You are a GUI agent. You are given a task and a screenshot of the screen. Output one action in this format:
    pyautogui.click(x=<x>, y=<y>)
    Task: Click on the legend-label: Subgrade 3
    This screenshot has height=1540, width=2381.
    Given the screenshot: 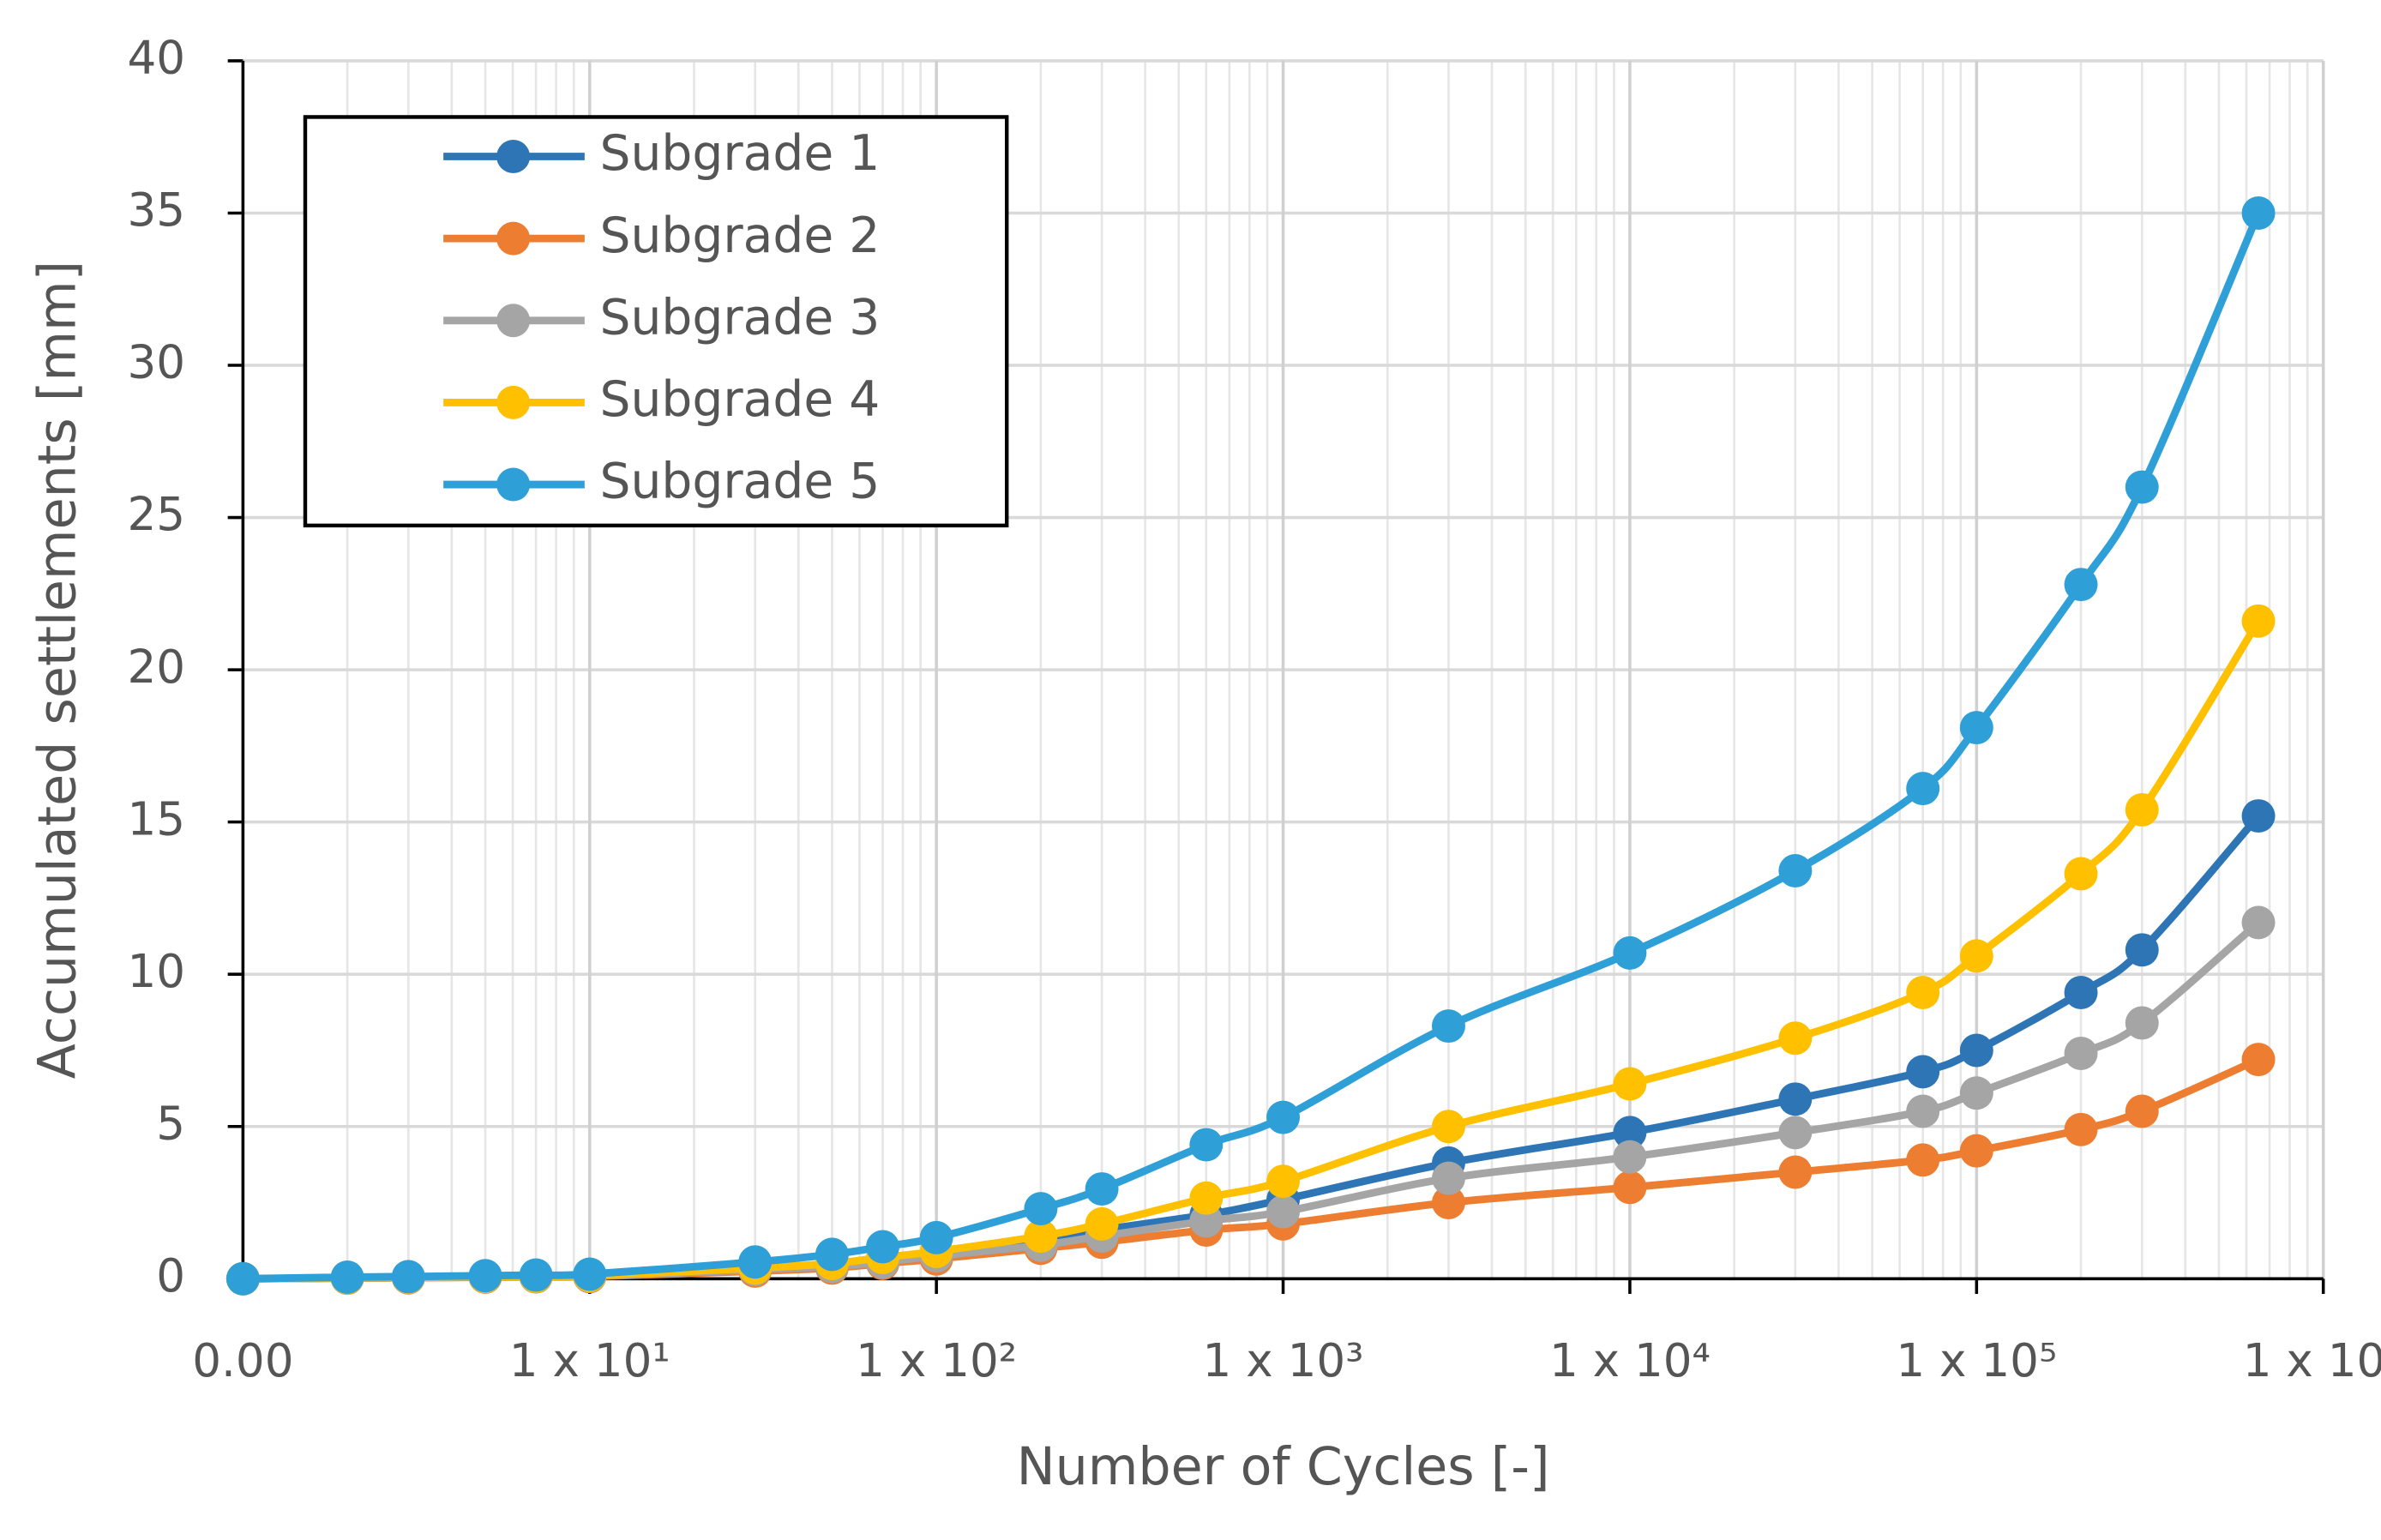 What is the action you would take?
    pyautogui.click(x=740, y=317)
    